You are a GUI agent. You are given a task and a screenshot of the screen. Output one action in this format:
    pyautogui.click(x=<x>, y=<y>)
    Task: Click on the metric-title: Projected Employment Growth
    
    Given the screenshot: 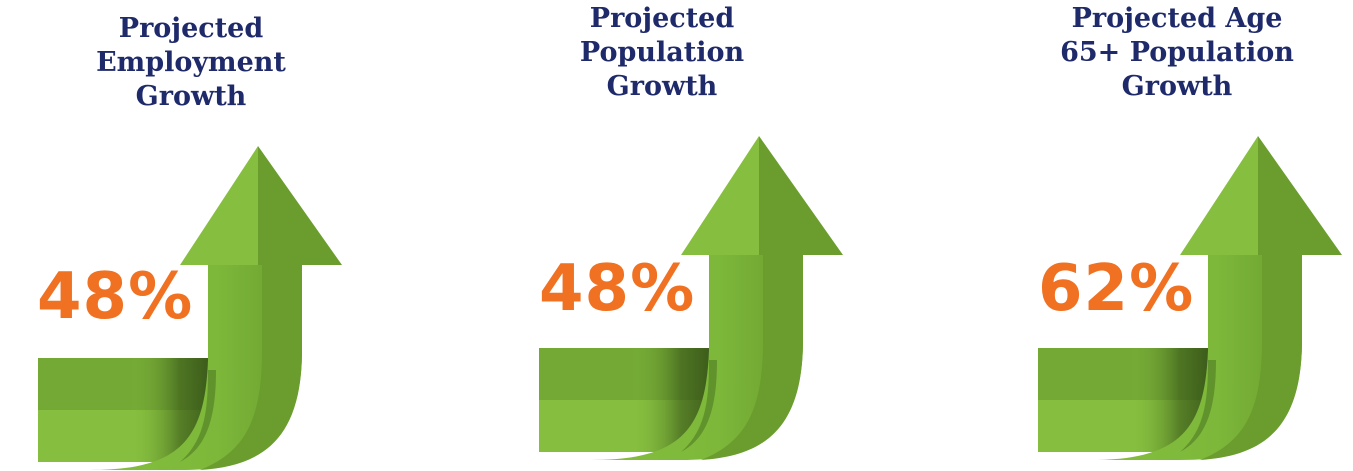 What is the action you would take?
    pyautogui.click(x=191, y=63)
    